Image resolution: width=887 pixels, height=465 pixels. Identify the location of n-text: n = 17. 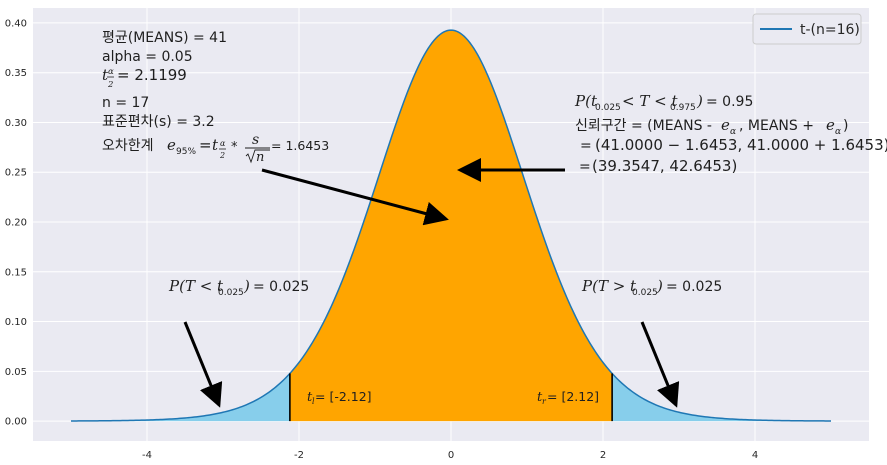
(125, 103).